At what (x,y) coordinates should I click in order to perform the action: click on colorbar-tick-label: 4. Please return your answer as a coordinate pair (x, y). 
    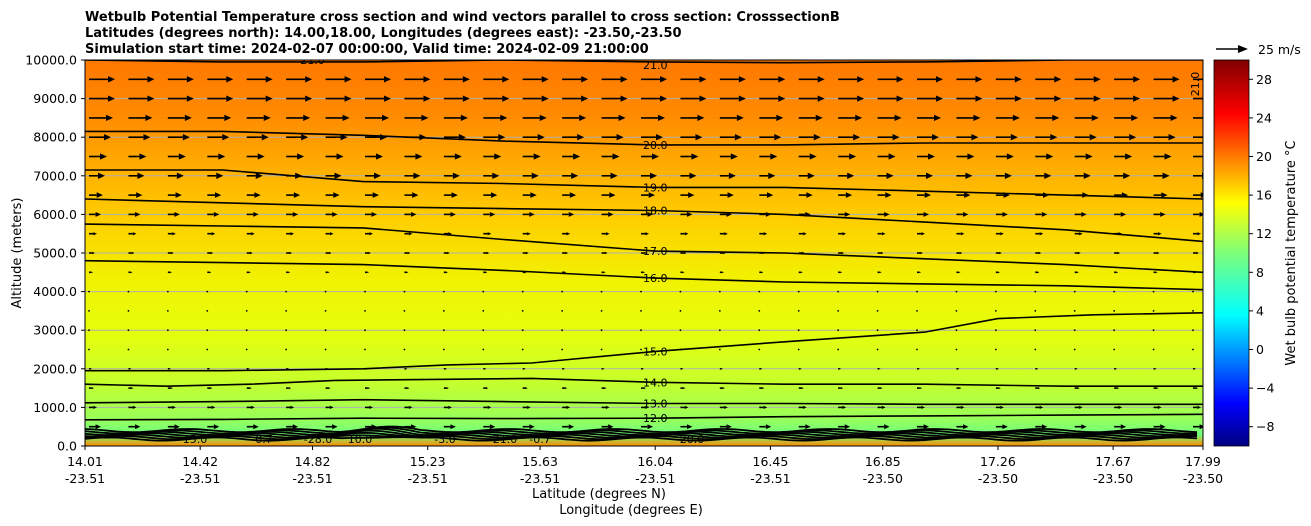
    Looking at the image, I should click on (1260, 310).